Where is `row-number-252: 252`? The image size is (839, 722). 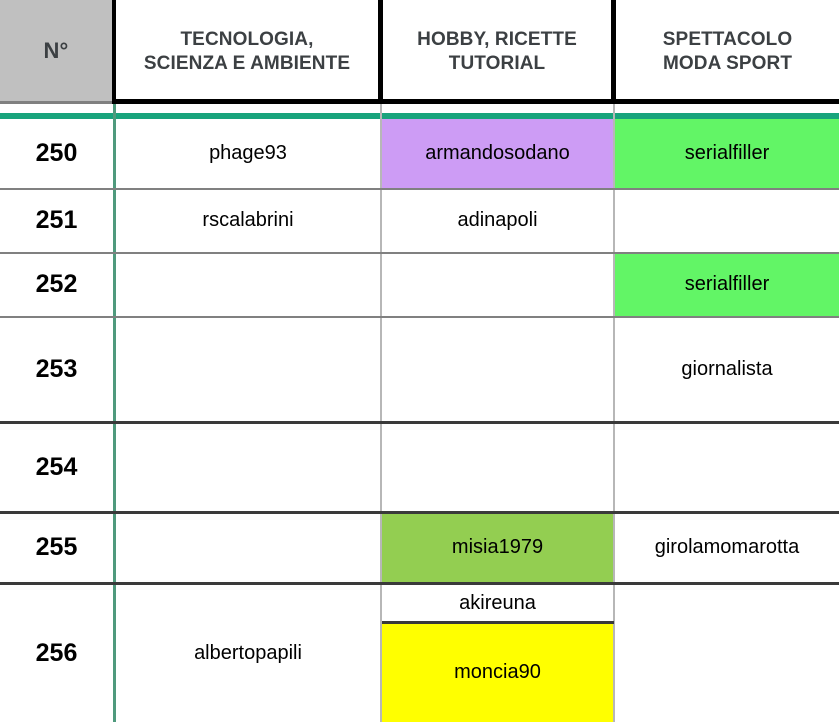
row-number-252: 252 is located at coordinates (56, 285).